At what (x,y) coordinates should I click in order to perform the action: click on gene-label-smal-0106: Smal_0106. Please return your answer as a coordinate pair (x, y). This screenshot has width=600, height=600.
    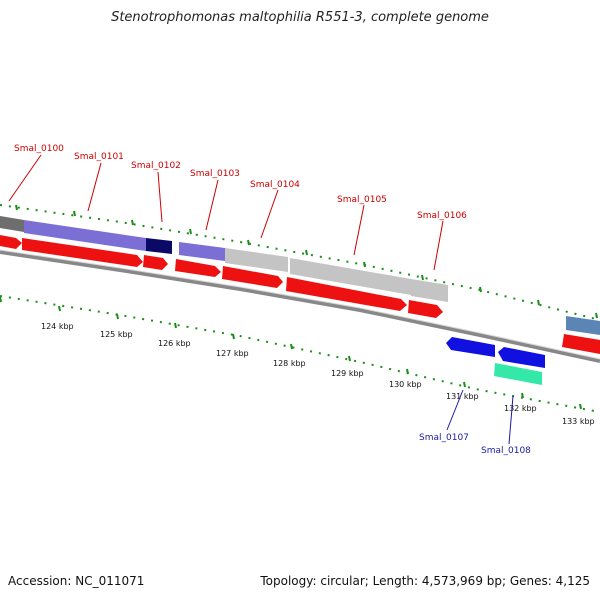
    Looking at the image, I should click on (442, 216).